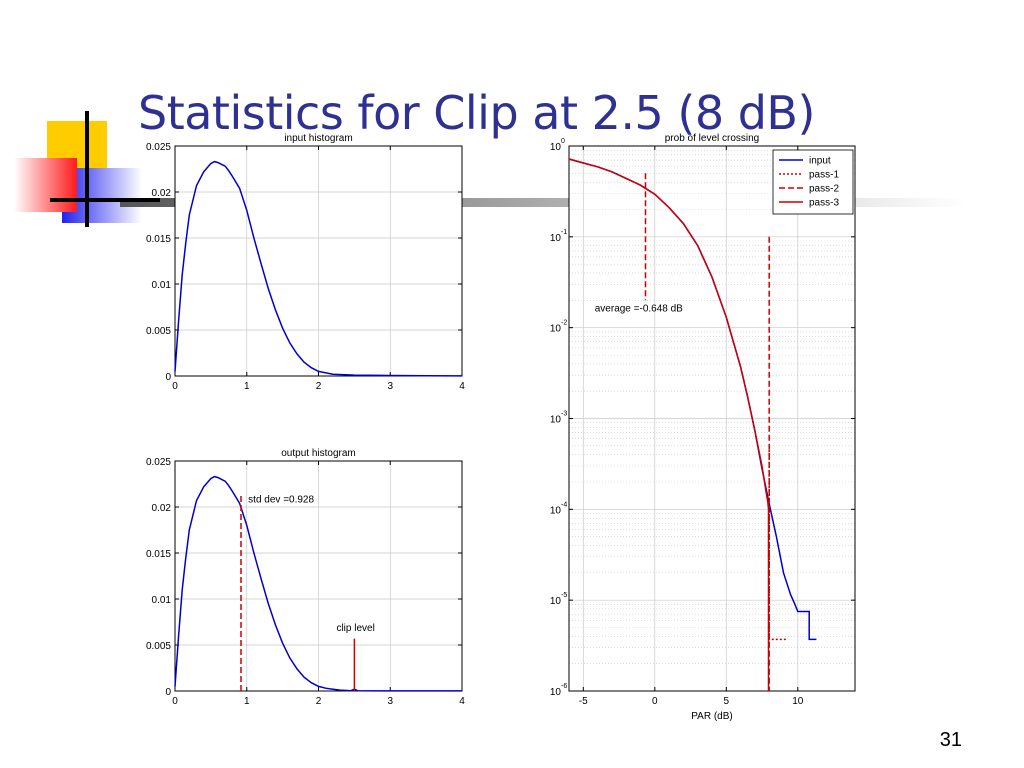 The height and width of the screenshot is (768, 1024). What do you see at coordinates (87, 169) in the screenshot?
I see `deco-vertical-line` at bounding box center [87, 169].